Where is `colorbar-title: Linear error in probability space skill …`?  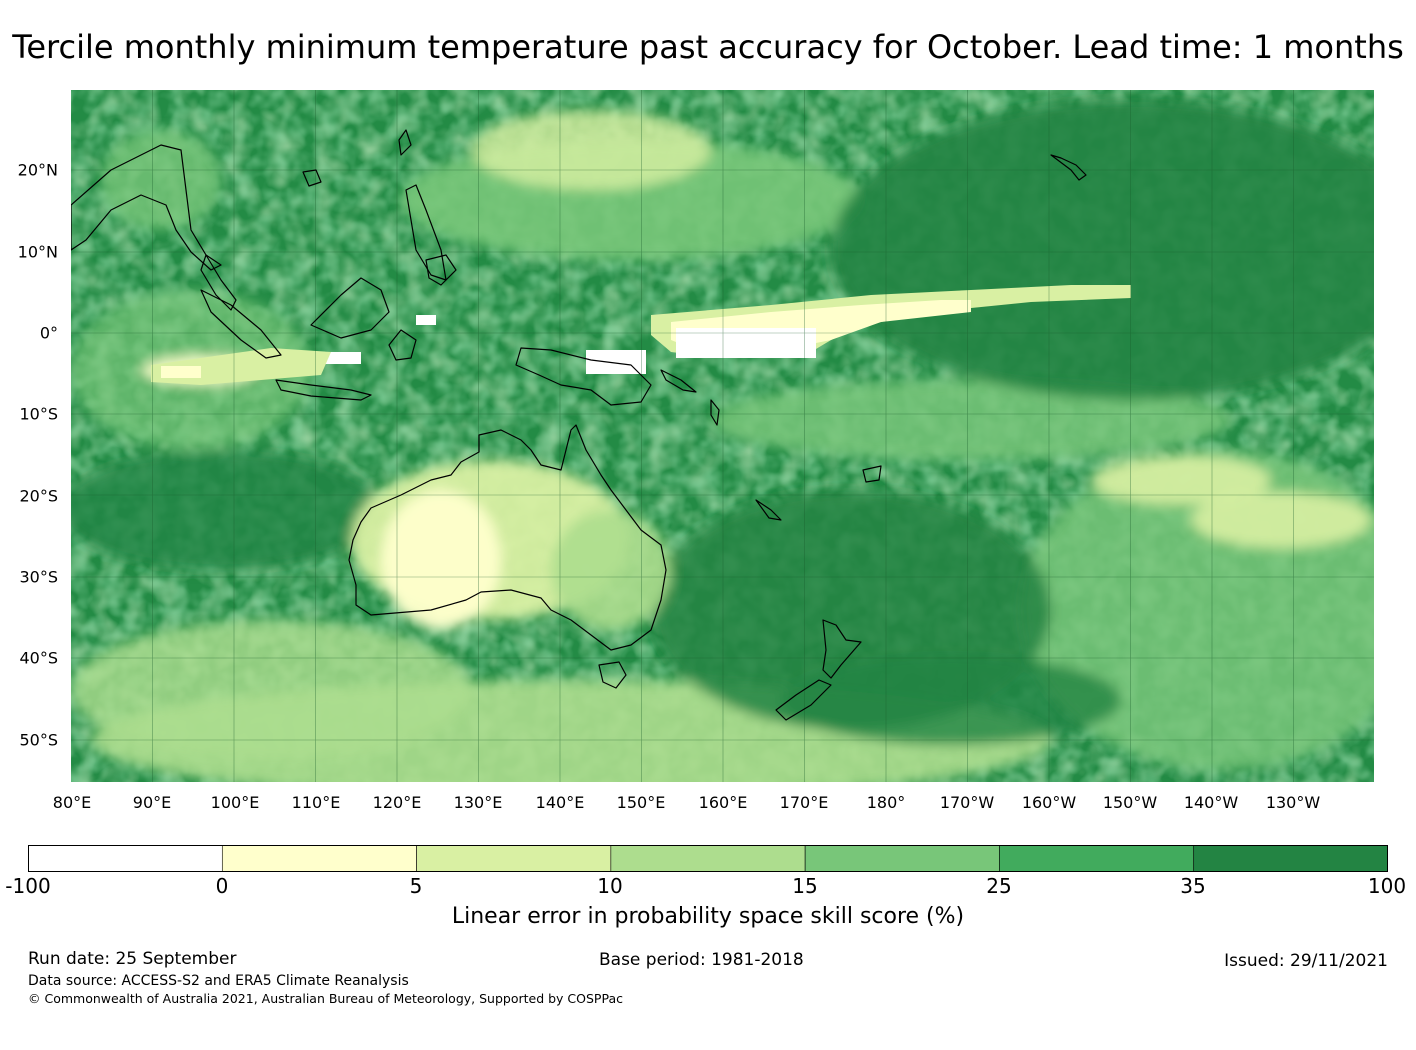
colorbar-title: Linear error in probability space skill … is located at coordinates (708, 916).